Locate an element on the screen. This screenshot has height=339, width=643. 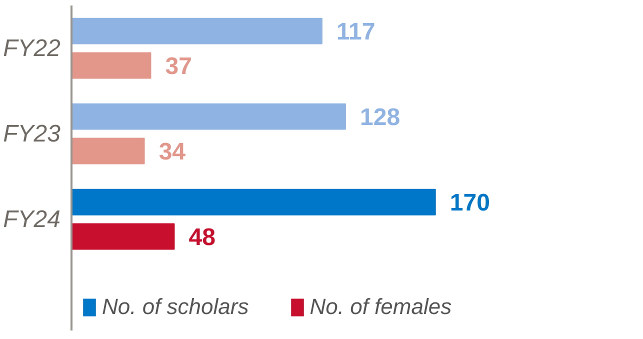
legend-label: No. of females is located at coordinates (381, 307).